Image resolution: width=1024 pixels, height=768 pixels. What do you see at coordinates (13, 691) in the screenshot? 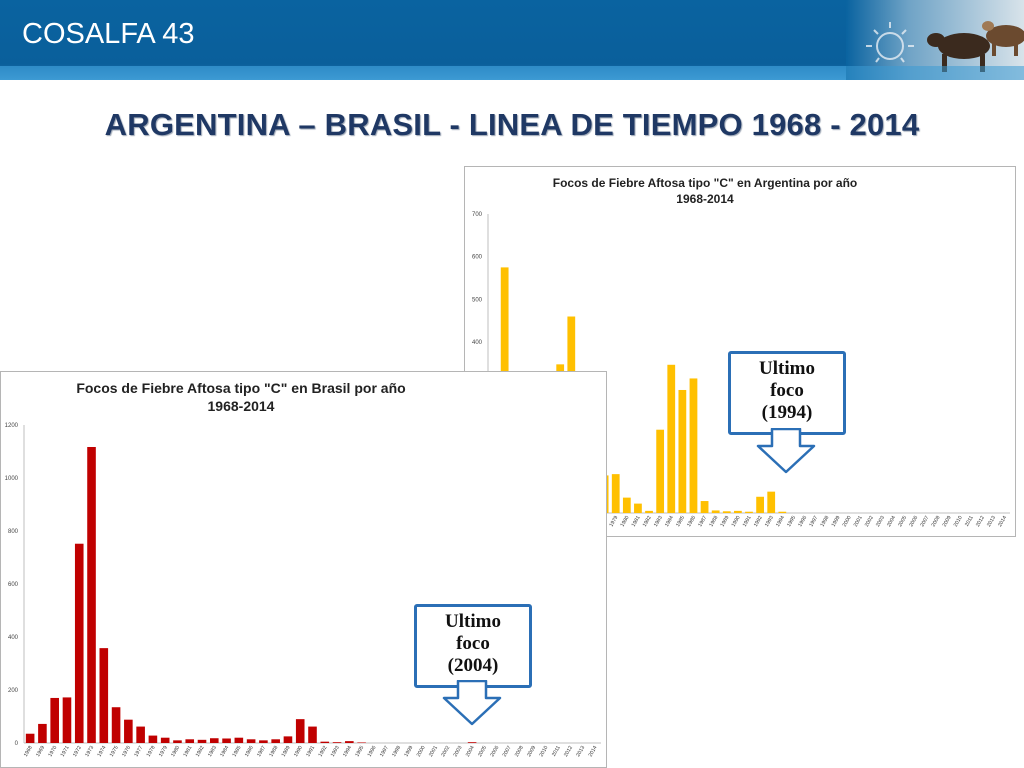
I see `brasil-y-tick-label: 200` at bounding box center [13, 691].